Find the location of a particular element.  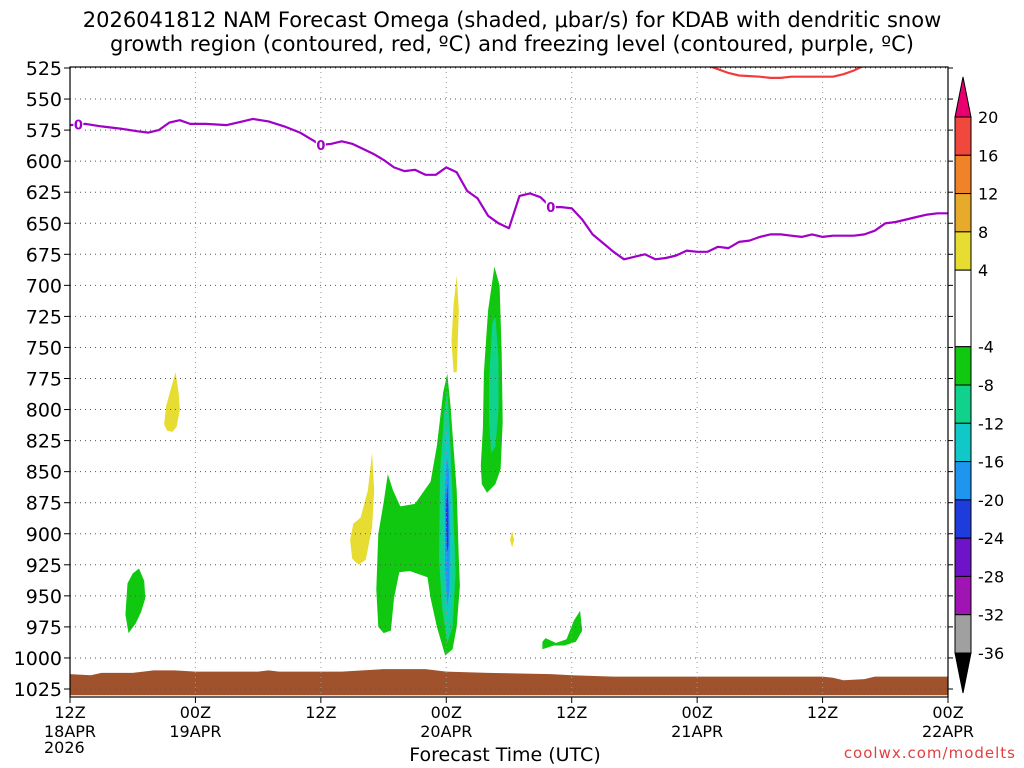

colorbar-label--4: -4 is located at coordinates (986, 347).